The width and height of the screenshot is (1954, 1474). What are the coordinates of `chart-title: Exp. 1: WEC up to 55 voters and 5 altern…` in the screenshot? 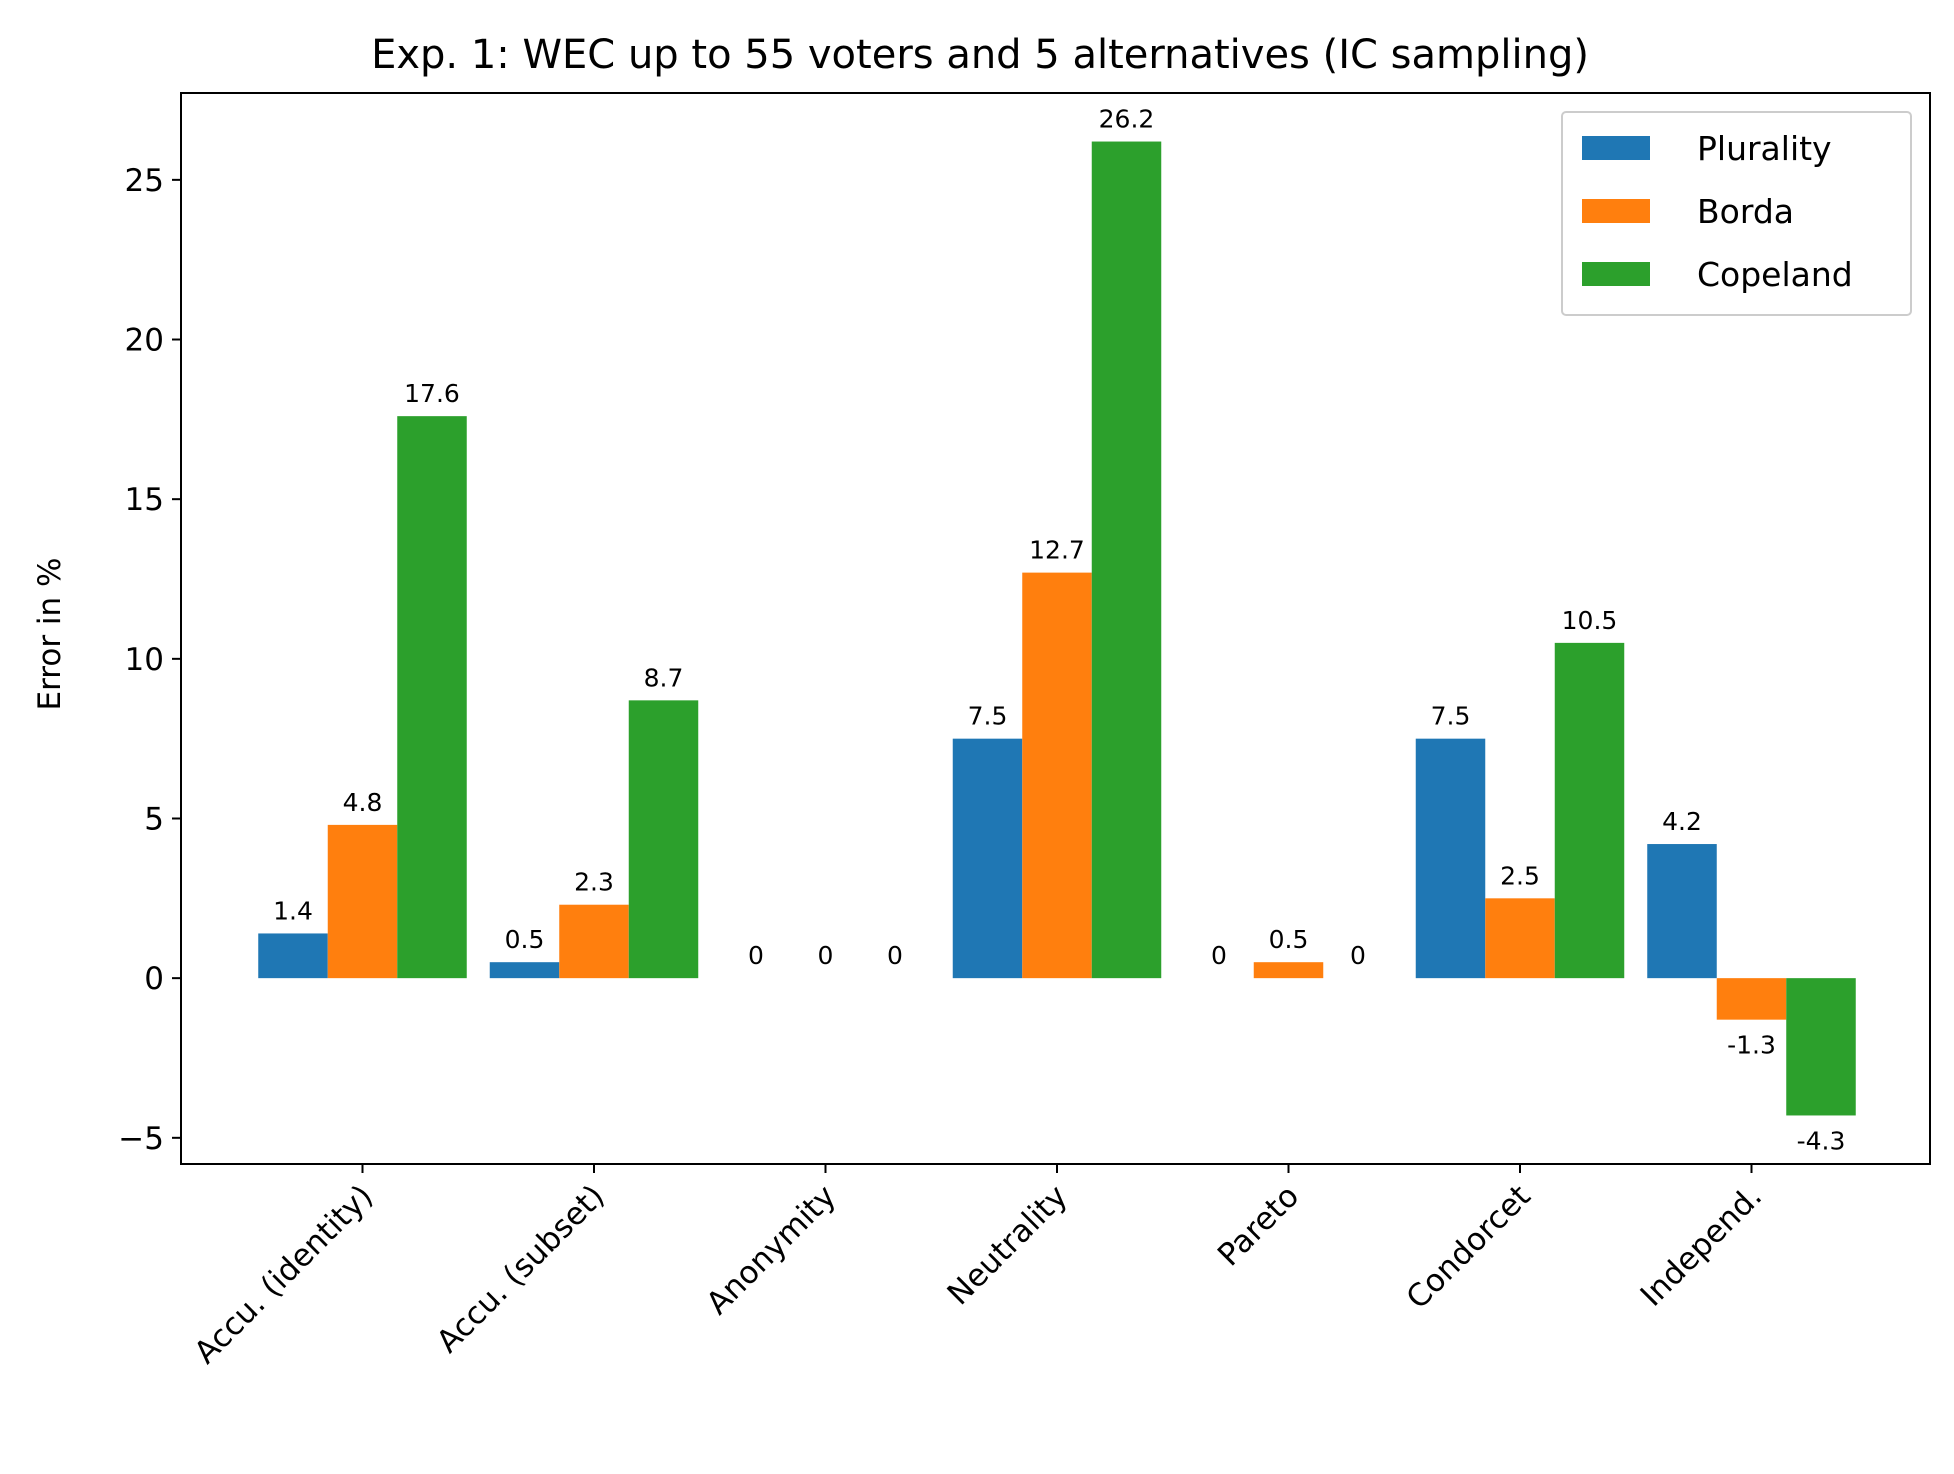 It's located at (980, 55).